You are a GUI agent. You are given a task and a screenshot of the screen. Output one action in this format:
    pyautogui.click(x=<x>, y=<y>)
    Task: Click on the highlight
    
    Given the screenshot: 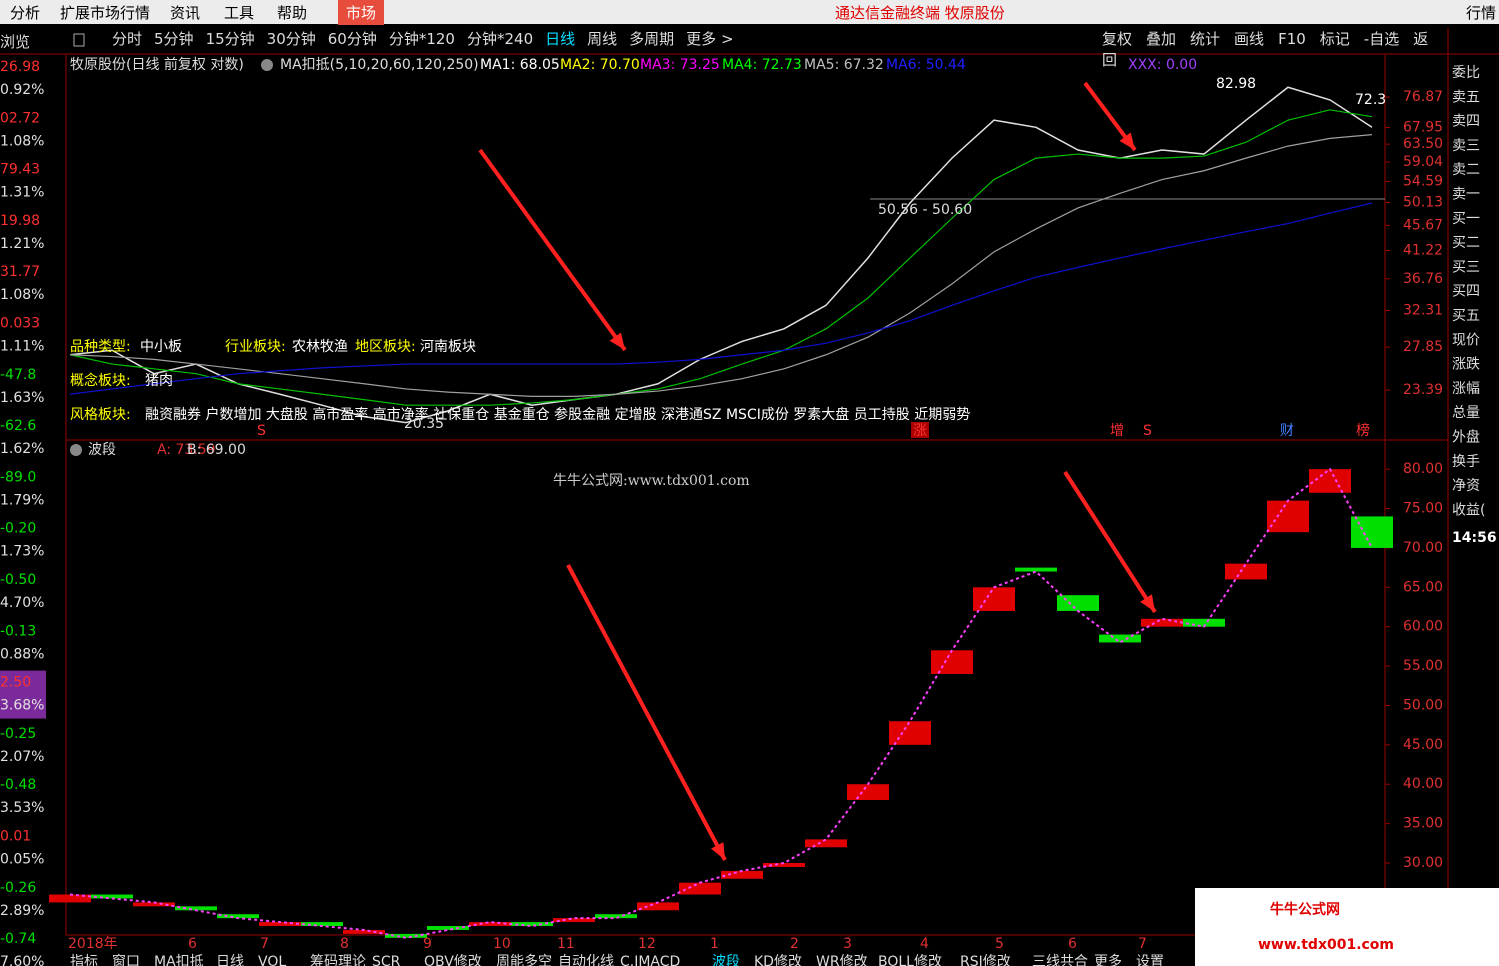 What is the action you would take?
    pyautogui.click(x=23, y=694)
    